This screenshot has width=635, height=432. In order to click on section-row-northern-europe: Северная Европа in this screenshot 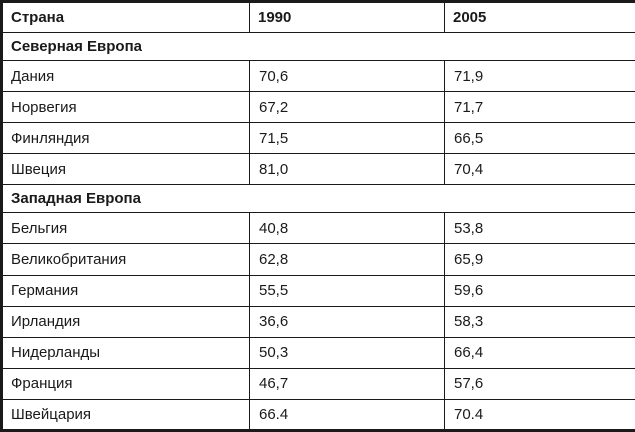, I will do `click(318, 46)`.